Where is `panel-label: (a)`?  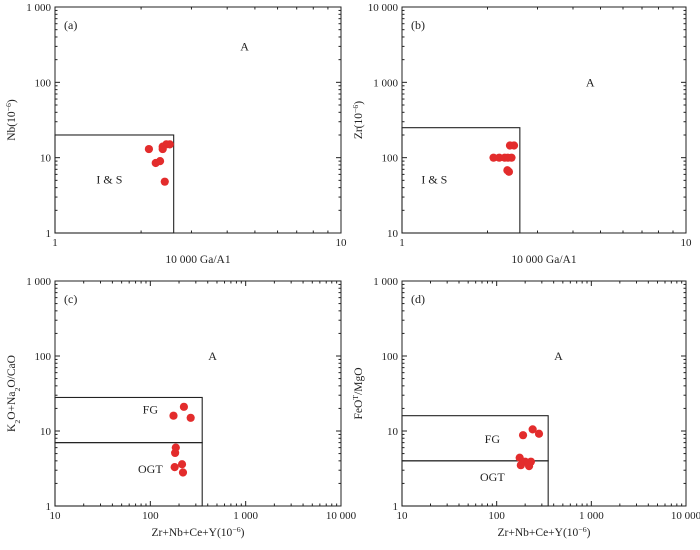
panel-label: (a) is located at coordinates (70, 25).